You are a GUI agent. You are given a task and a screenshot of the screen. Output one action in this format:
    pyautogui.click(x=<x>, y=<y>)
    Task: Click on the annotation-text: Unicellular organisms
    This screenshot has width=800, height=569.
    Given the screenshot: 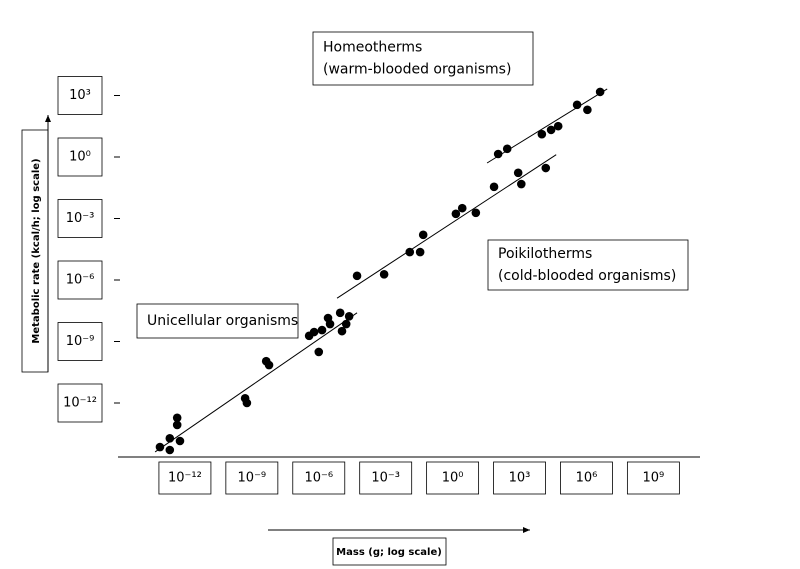 What is the action you would take?
    pyautogui.click(x=222, y=321)
    